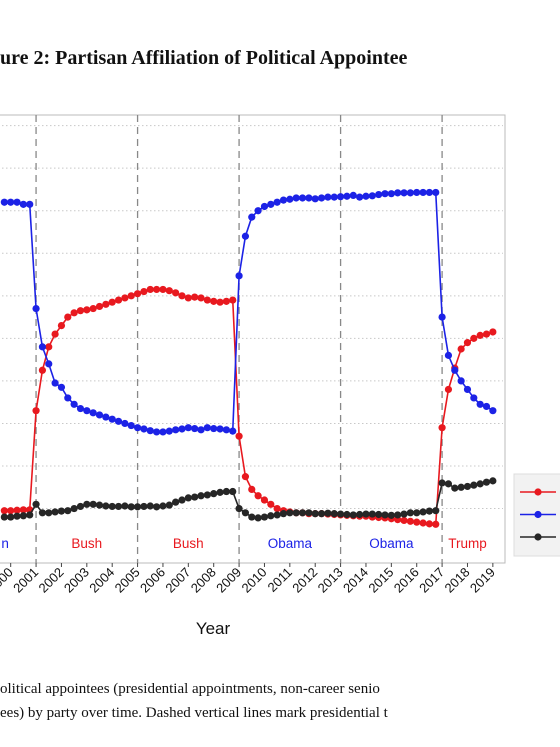 Image resolution: width=560 pixels, height=747 pixels. I want to click on x-tick-label: 2002, so click(51, 580).